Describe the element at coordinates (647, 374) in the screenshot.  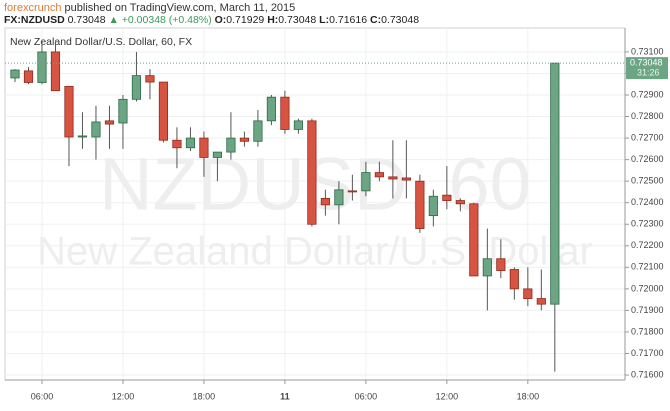
I see `y-tick-label: 0.71600` at that location.